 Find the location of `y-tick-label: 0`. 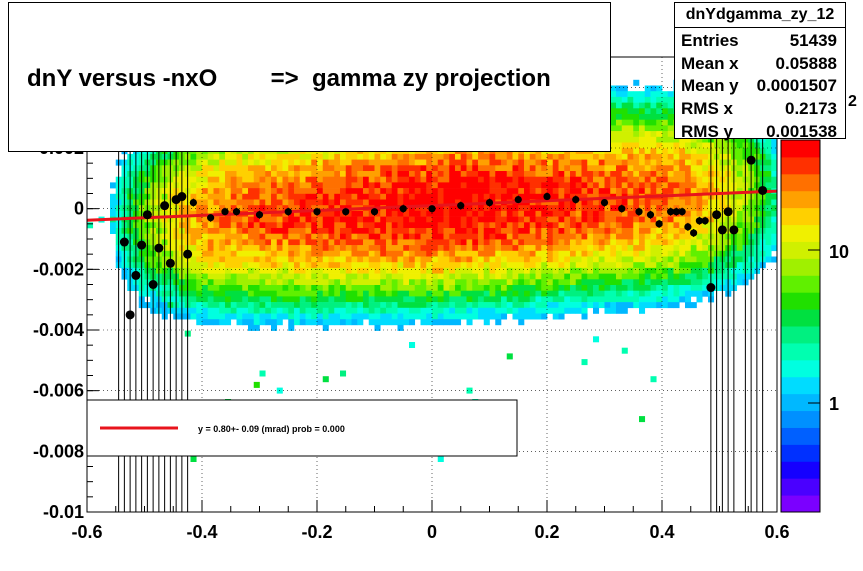

y-tick-label: 0 is located at coordinates (79, 209).